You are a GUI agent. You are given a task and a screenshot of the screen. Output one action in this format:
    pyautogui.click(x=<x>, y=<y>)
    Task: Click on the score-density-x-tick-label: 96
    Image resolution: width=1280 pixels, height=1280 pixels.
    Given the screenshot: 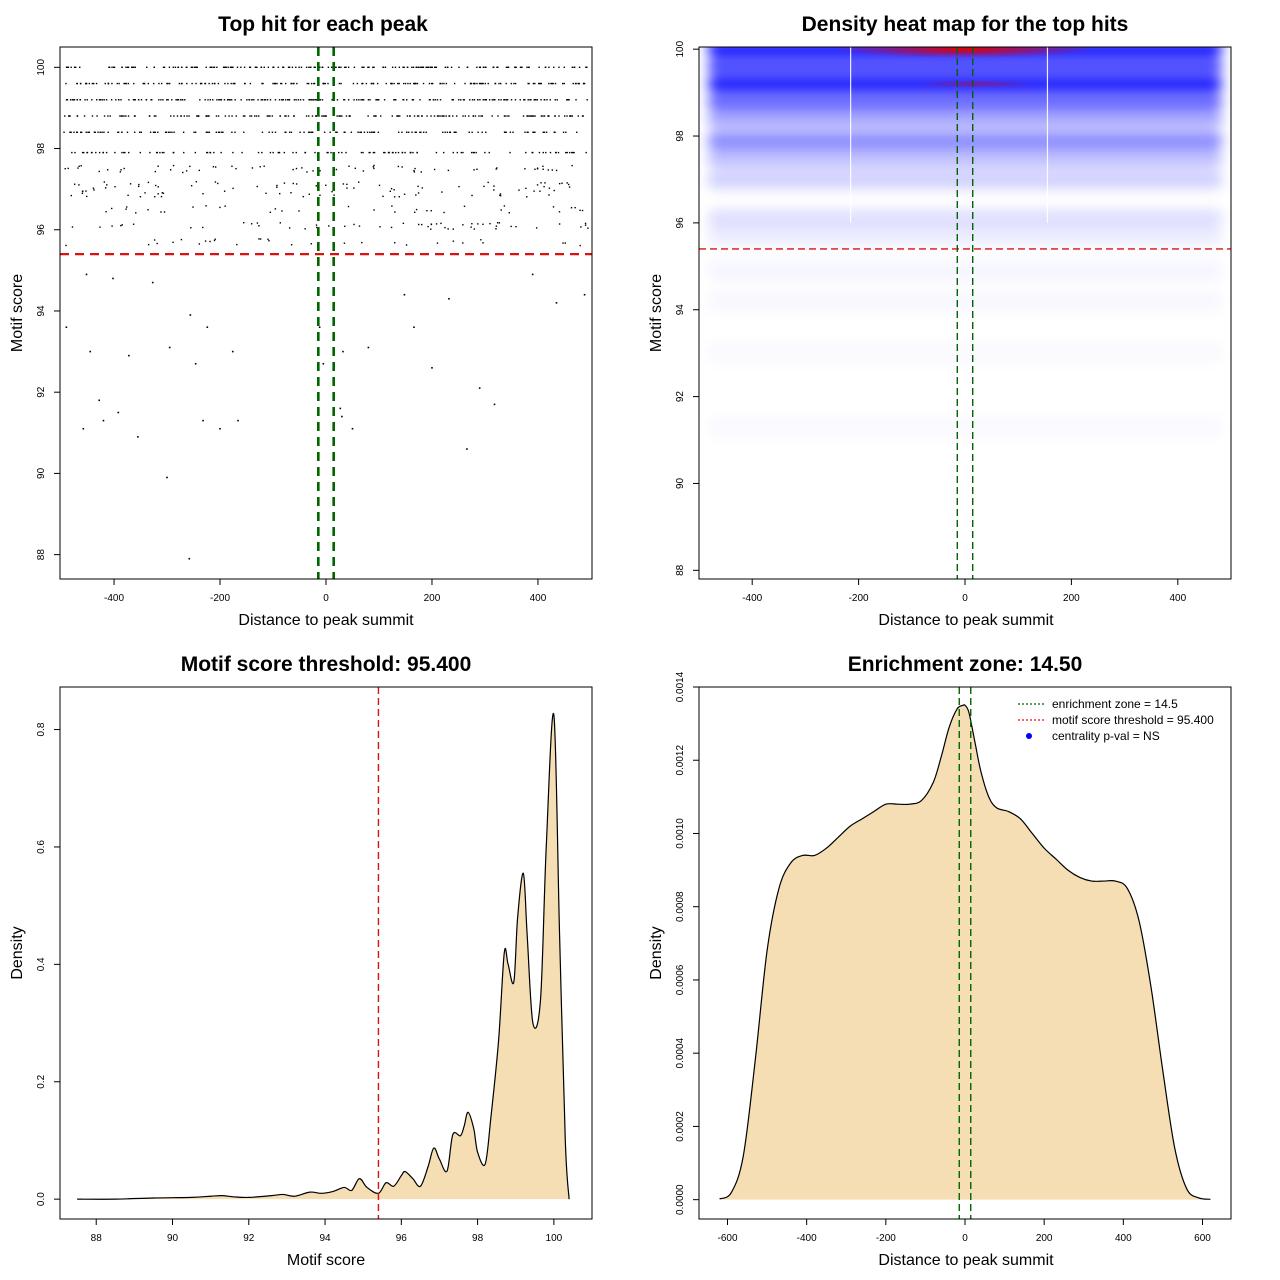 What is the action you would take?
    pyautogui.click(x=402, y=1238)
    